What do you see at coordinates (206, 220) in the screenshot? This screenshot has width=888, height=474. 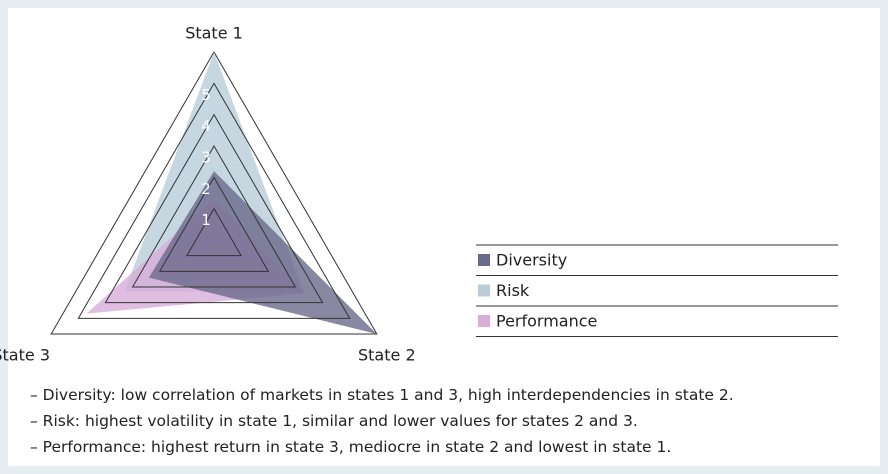 I see `y-tick-label: 1` at bounding box center [206, 220].